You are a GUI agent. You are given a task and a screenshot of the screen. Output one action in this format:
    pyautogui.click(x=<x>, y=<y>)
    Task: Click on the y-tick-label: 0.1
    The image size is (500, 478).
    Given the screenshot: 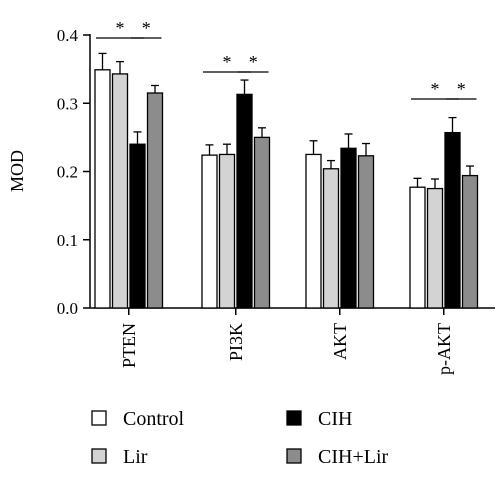 What is the action you would take?
    pyautogui.click(x=67, y=240)
    